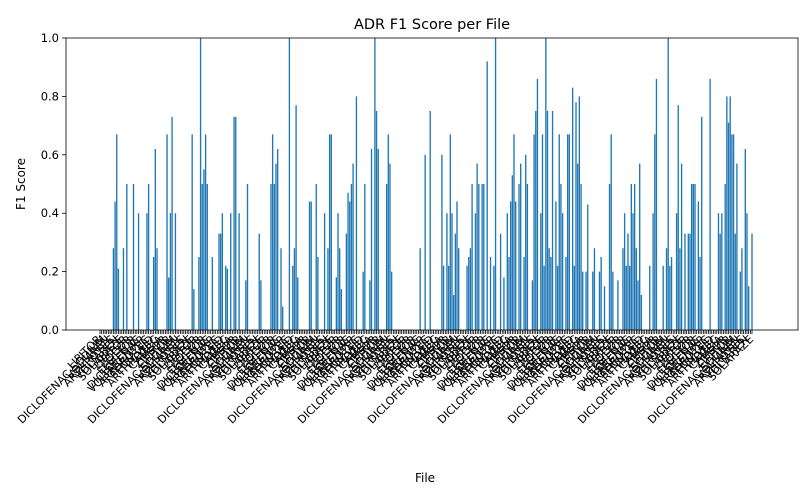 Image resolution: width=800 pixels, height=500 pixels. Describe the element at coordinates (21, 184) in the screenshot. I see `y-axis-label: F1 Score` at that location.